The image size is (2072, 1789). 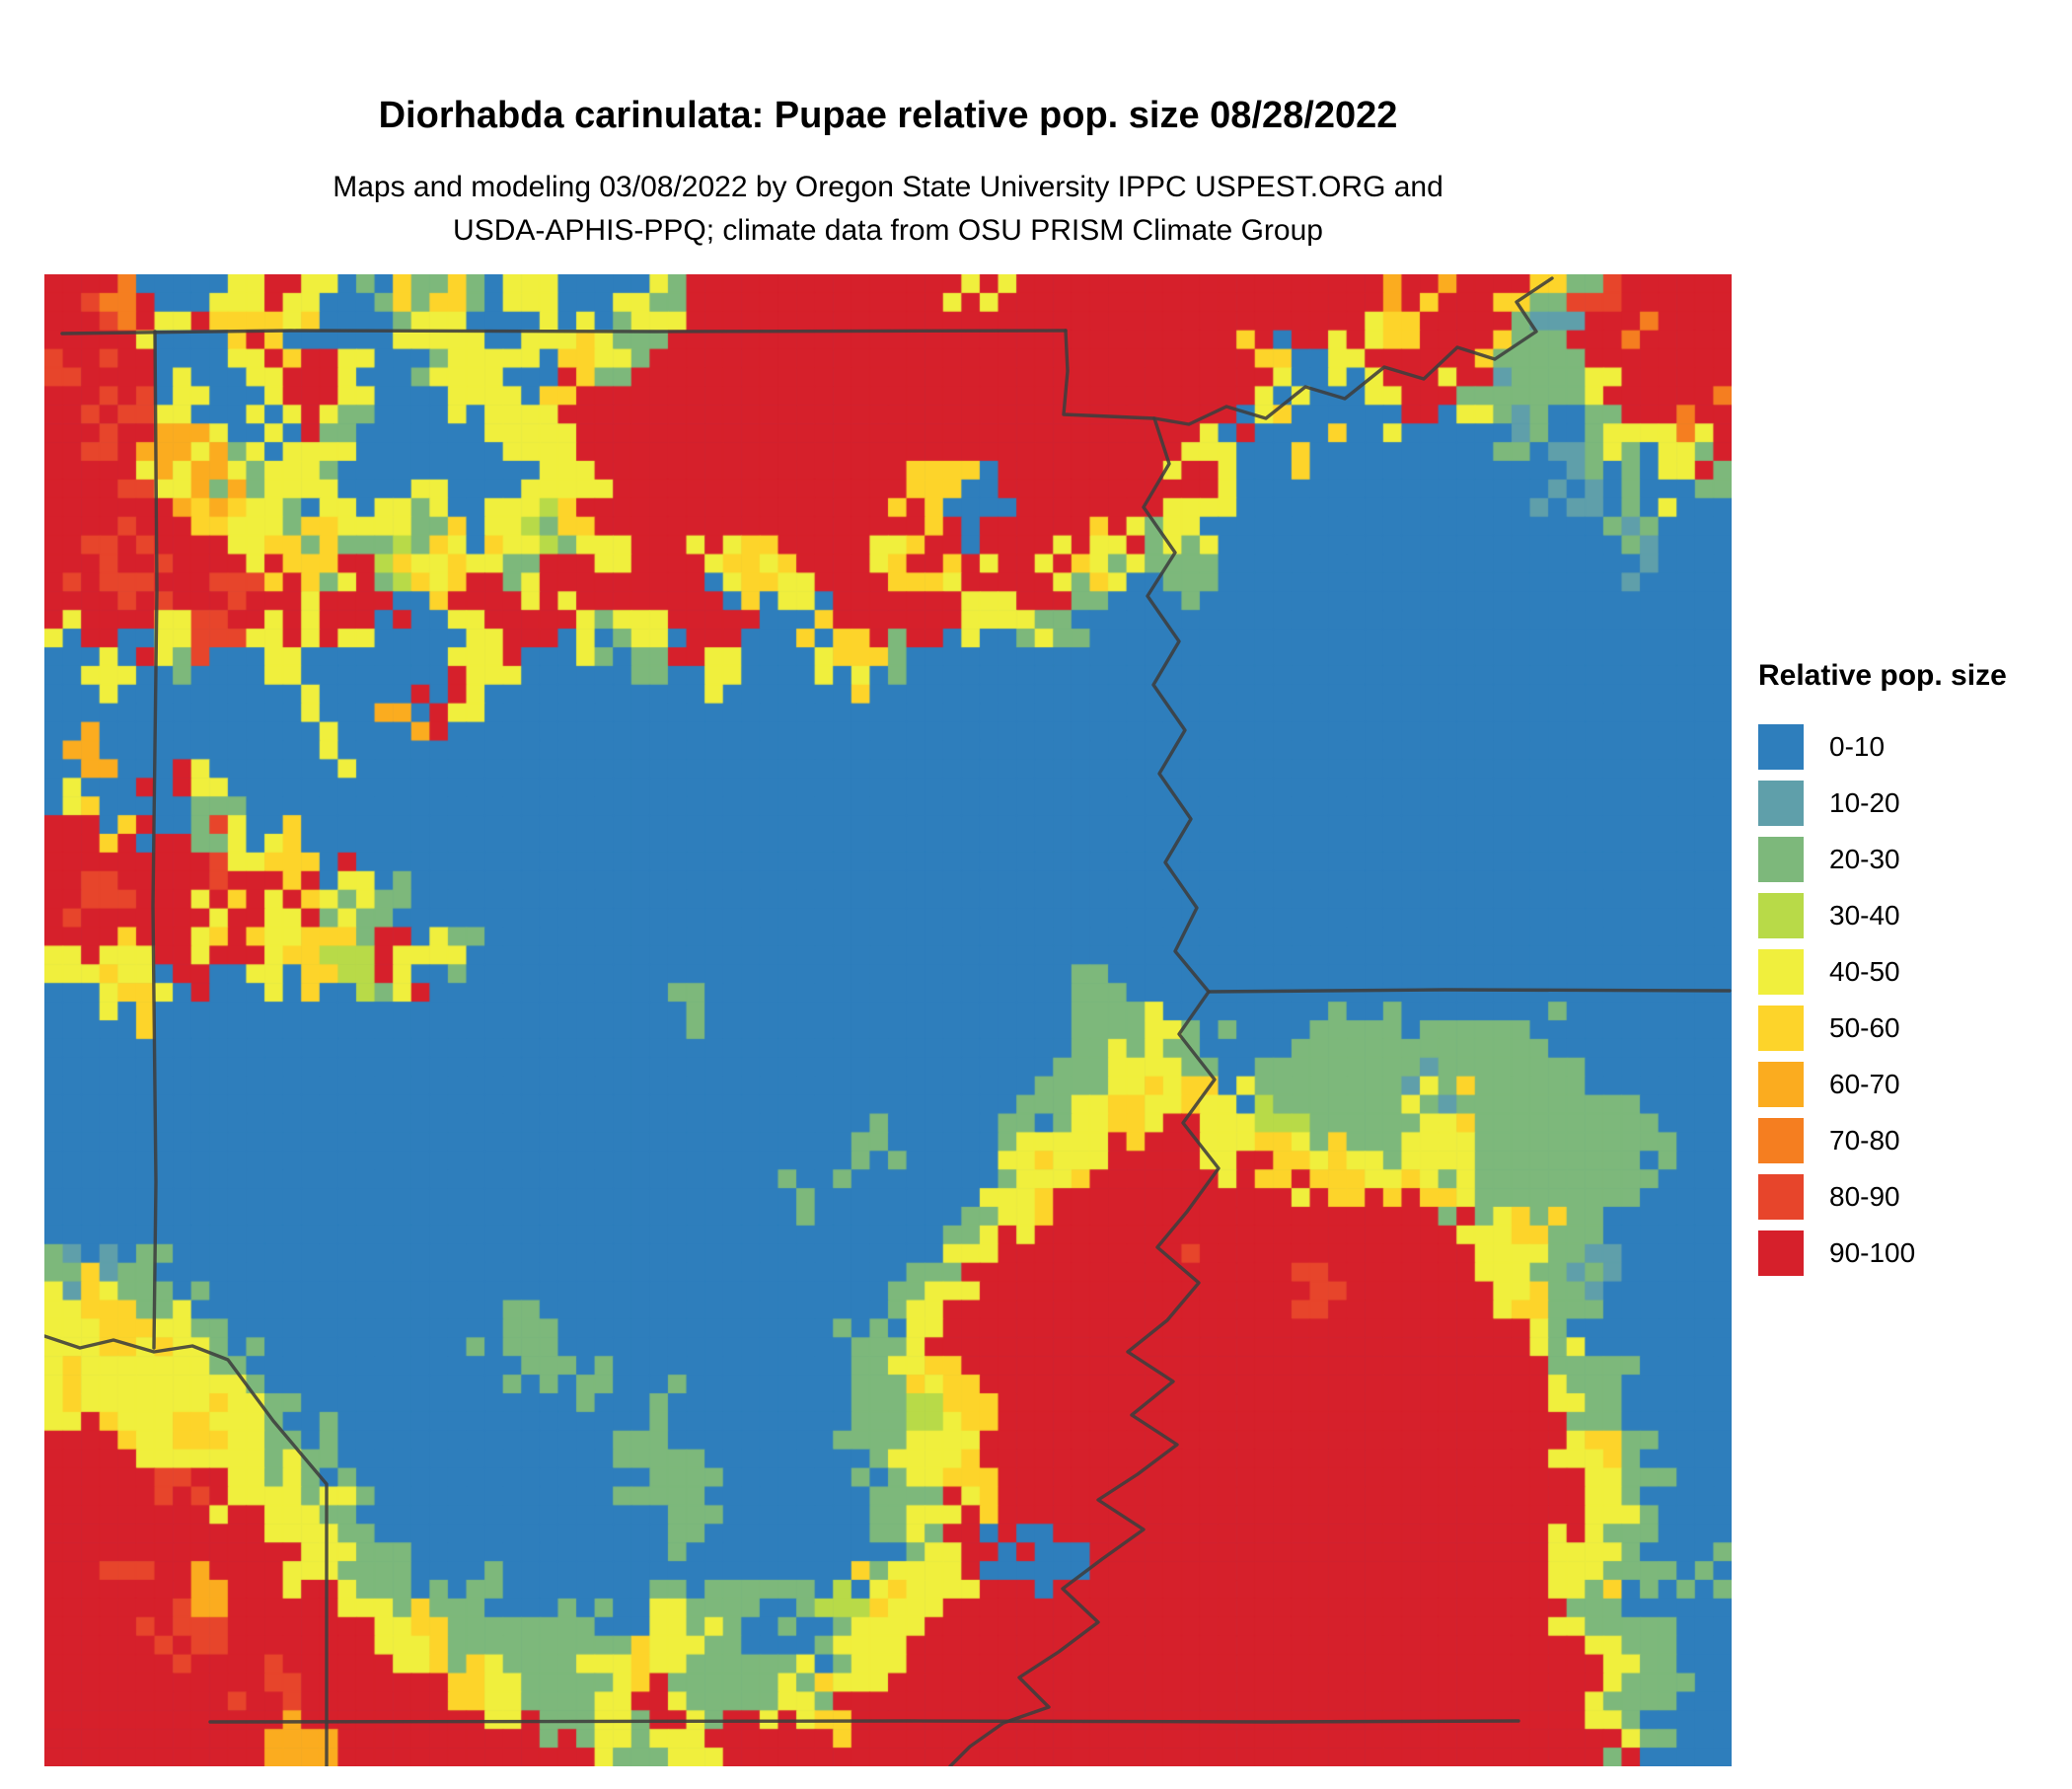 I want to click on legend-label: 0-10, so click(x=1858, y=746).